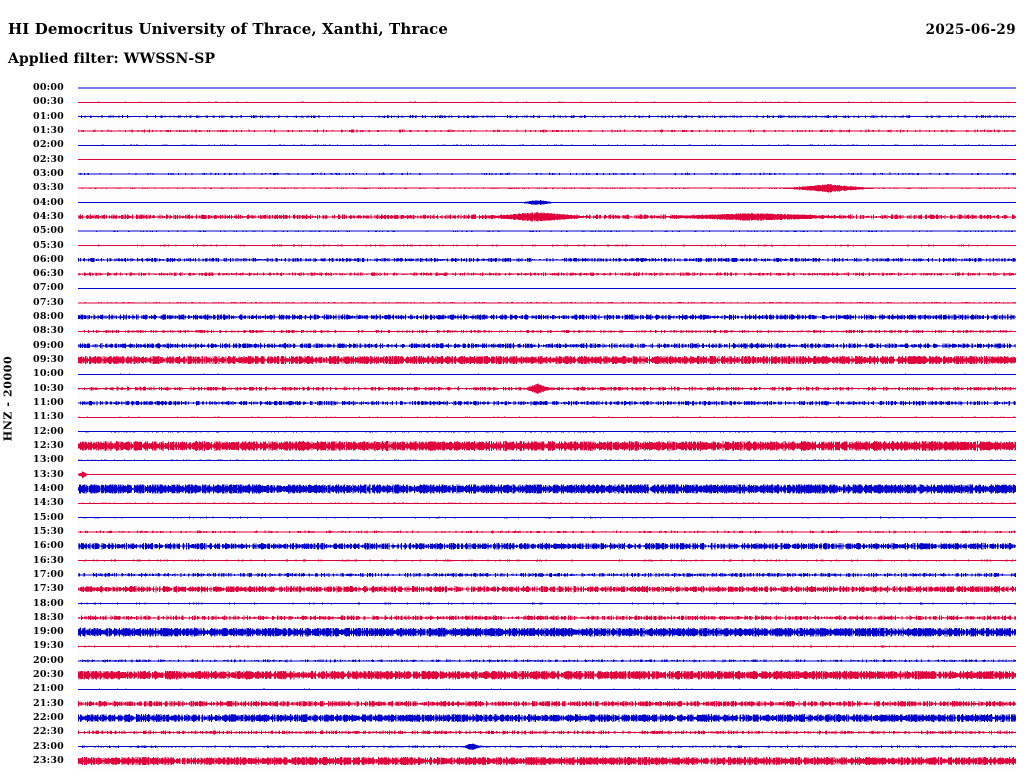 This screenshot has height=780, width=1024. I want to click on time-label: 22:00, so click(48, 718).